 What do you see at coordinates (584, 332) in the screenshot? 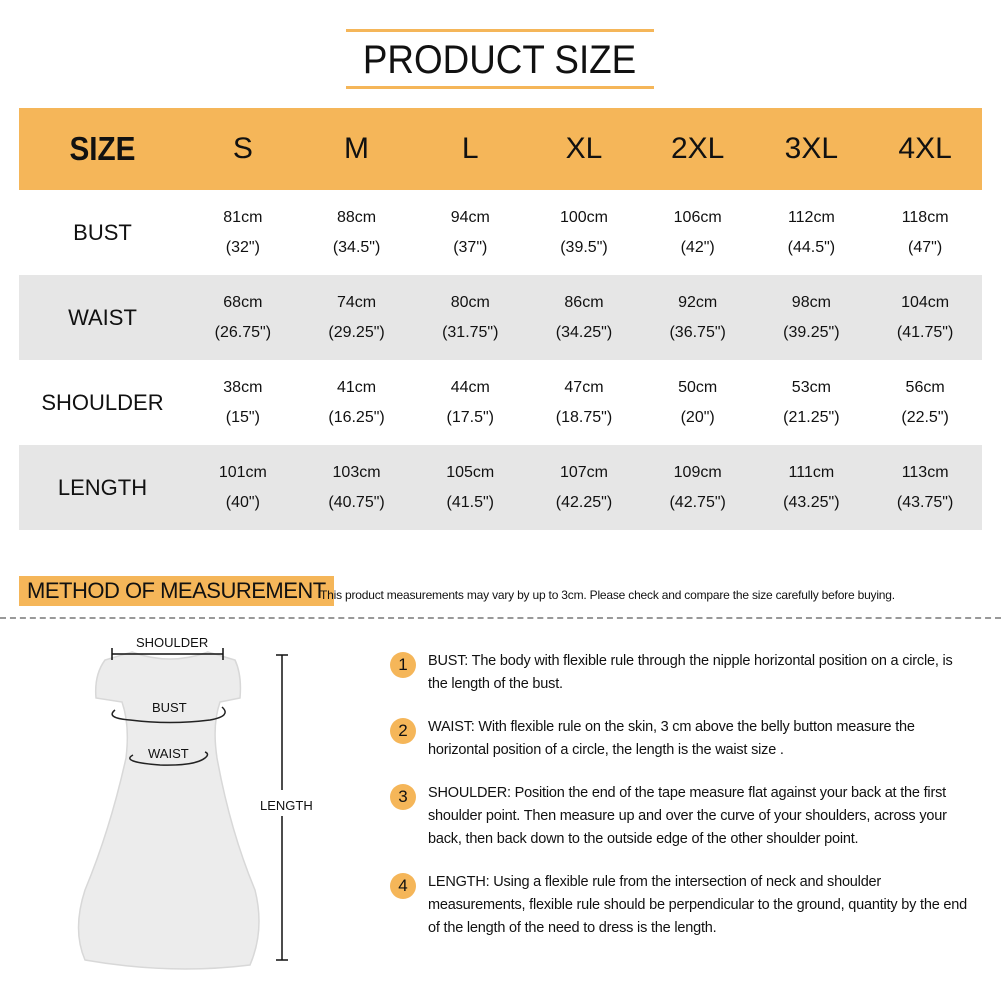
I see `inch-value: (34.25")` at bounding box center [584, 332].